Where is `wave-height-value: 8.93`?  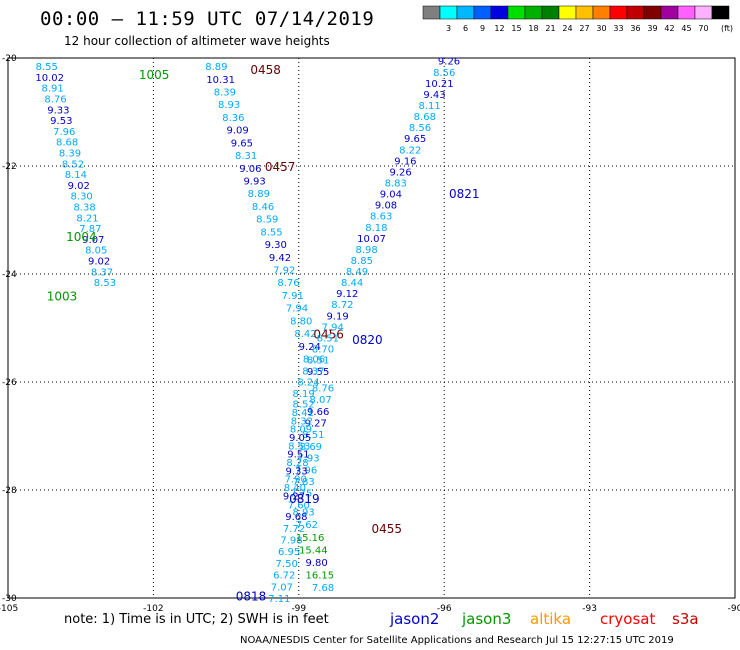
wave-height-value: 8.93 is located at coordinates (304, 513).